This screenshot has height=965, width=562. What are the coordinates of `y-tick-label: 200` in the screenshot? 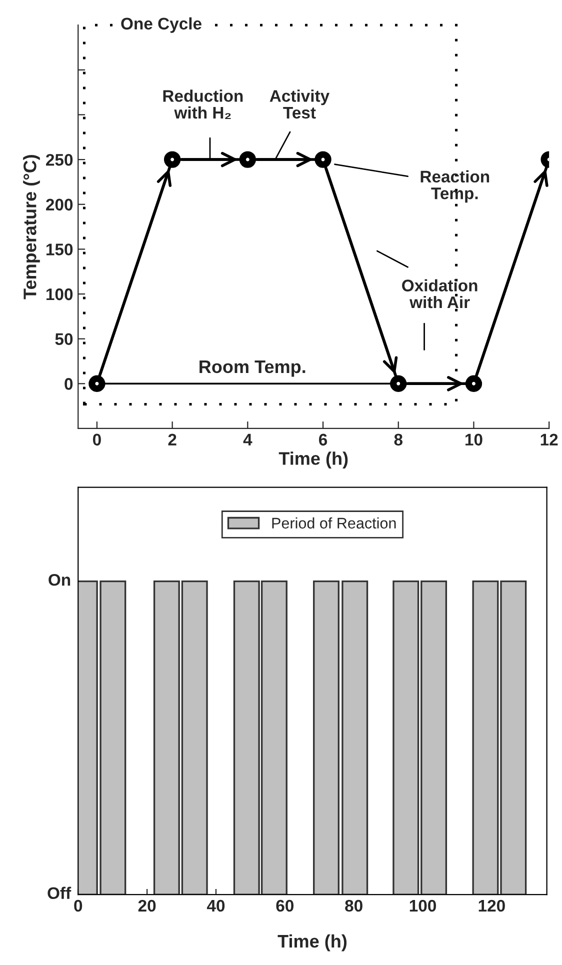 It's located at (59, 204).